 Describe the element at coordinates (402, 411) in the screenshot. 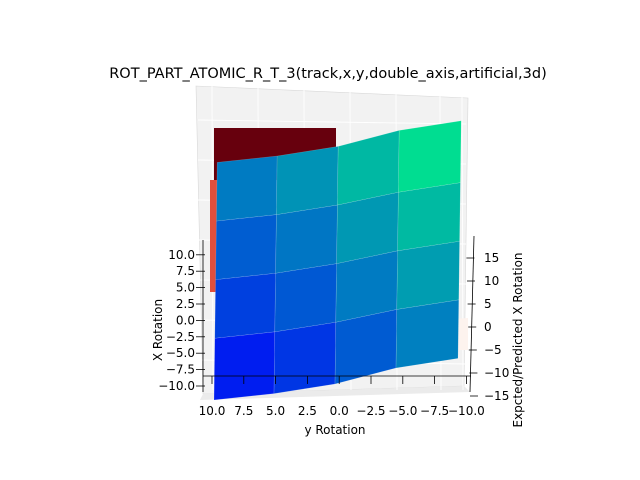

I see `y-rotation-tick-label: −5.0` at that location.